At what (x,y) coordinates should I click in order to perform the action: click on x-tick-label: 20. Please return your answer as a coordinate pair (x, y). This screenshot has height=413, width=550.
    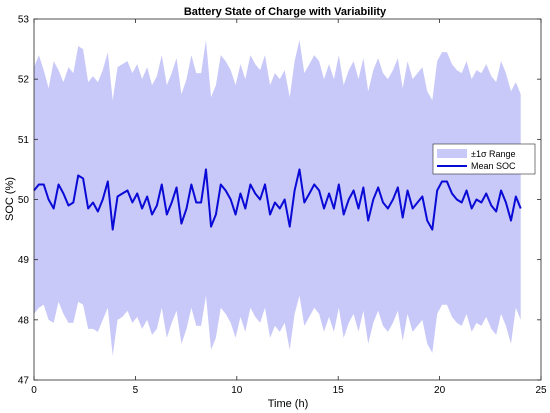
    Looking at the image, I should click on (440, 390).